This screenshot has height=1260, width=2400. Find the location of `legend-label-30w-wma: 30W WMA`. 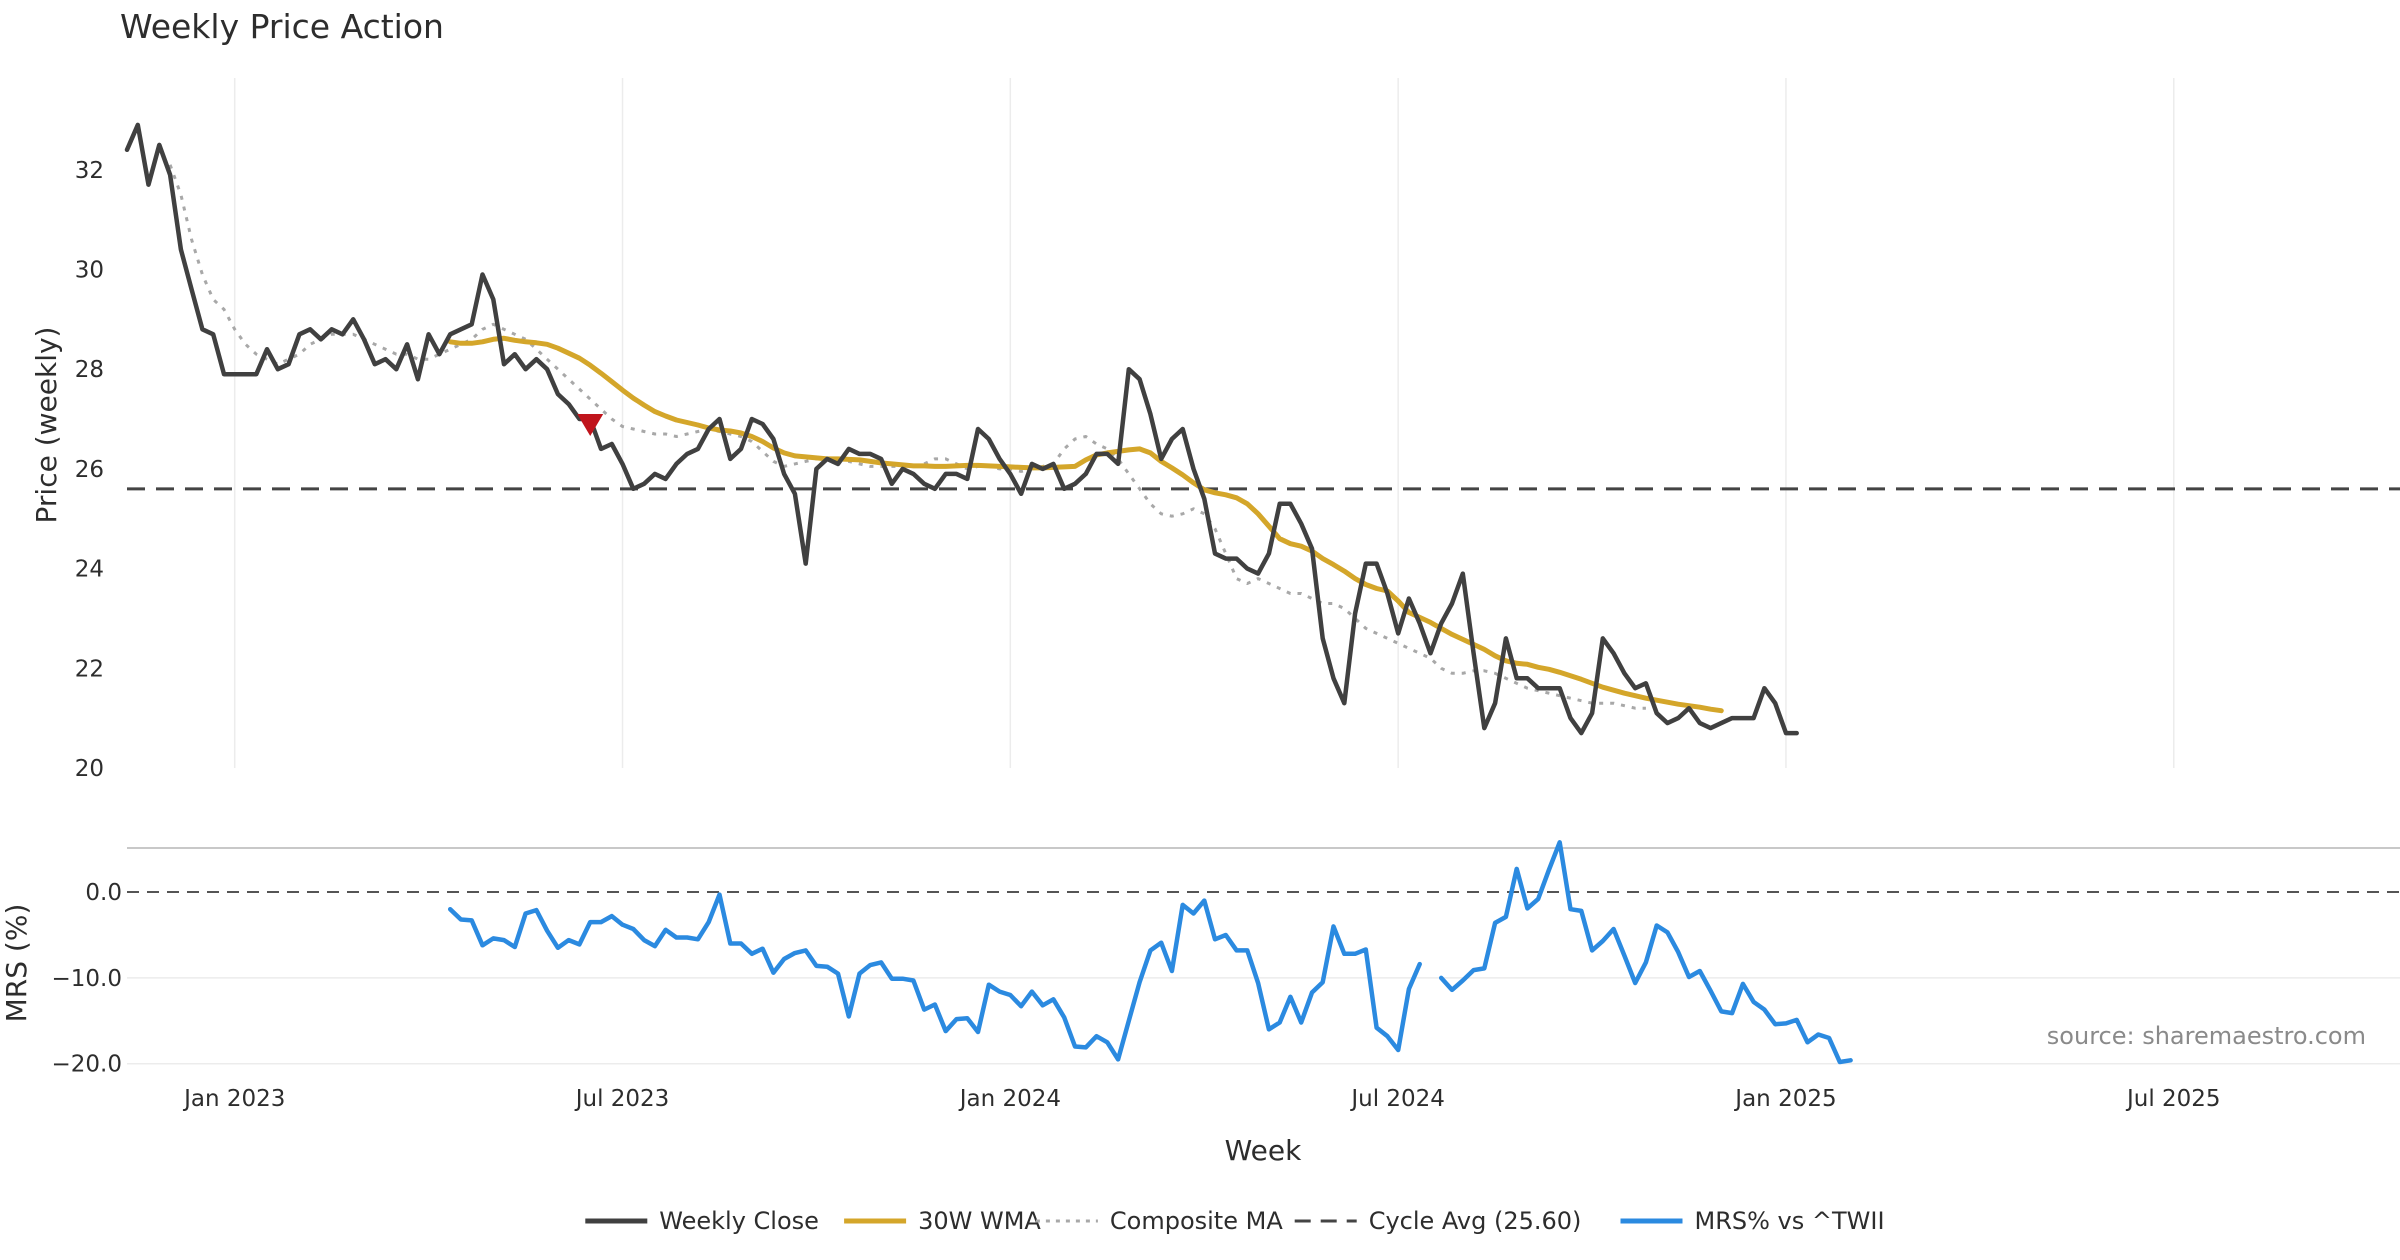

legend-label-30w-wma: 30W WMA is located at coordinates (979, 1221).